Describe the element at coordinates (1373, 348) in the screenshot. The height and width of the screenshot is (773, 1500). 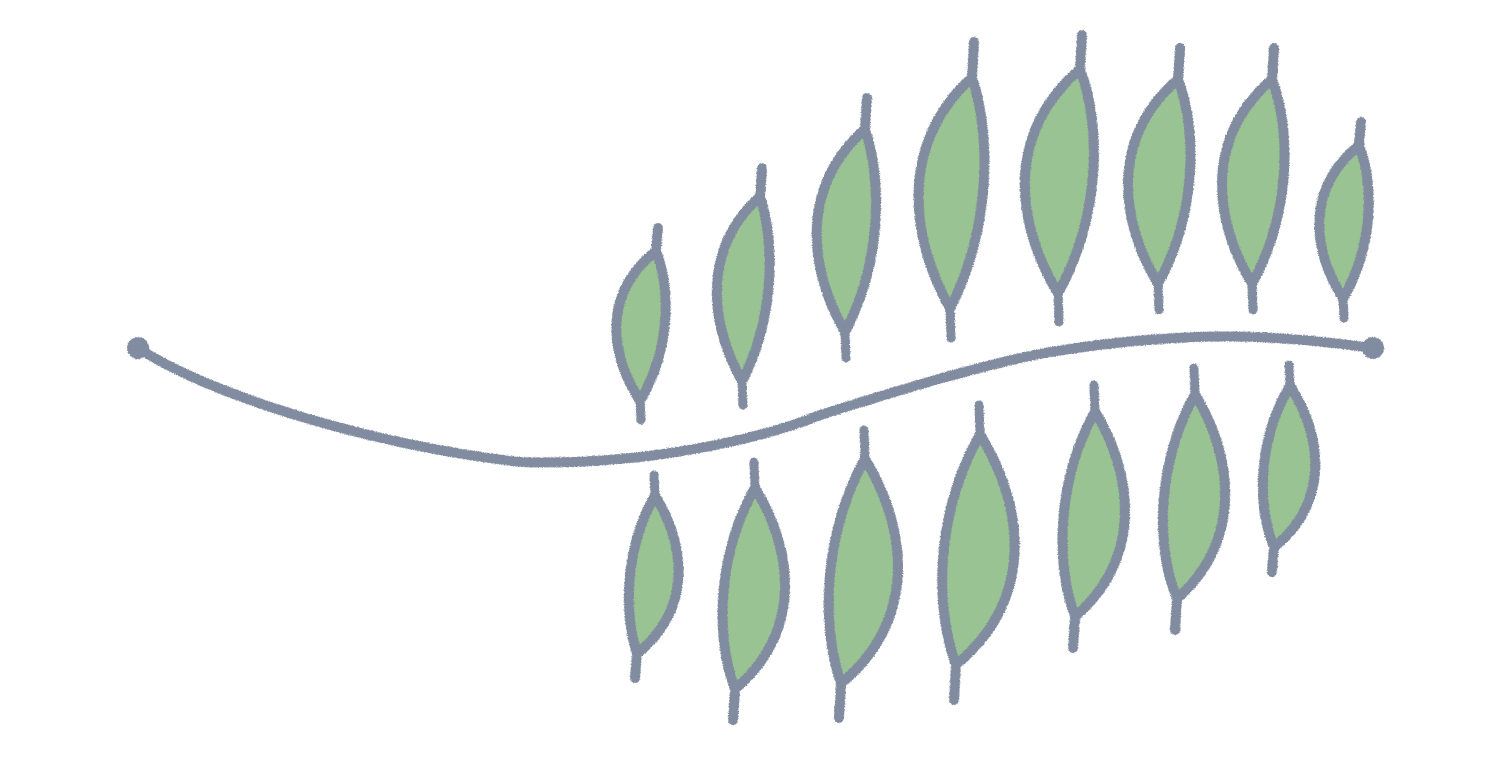
I see `branch-end-dot-right` at that location.